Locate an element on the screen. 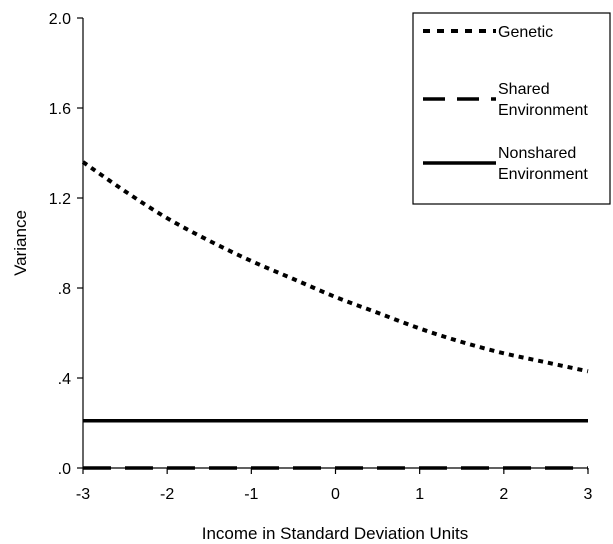  x-axis-title: Income in Standard Deviation Units is located at coordinates (335, 533).